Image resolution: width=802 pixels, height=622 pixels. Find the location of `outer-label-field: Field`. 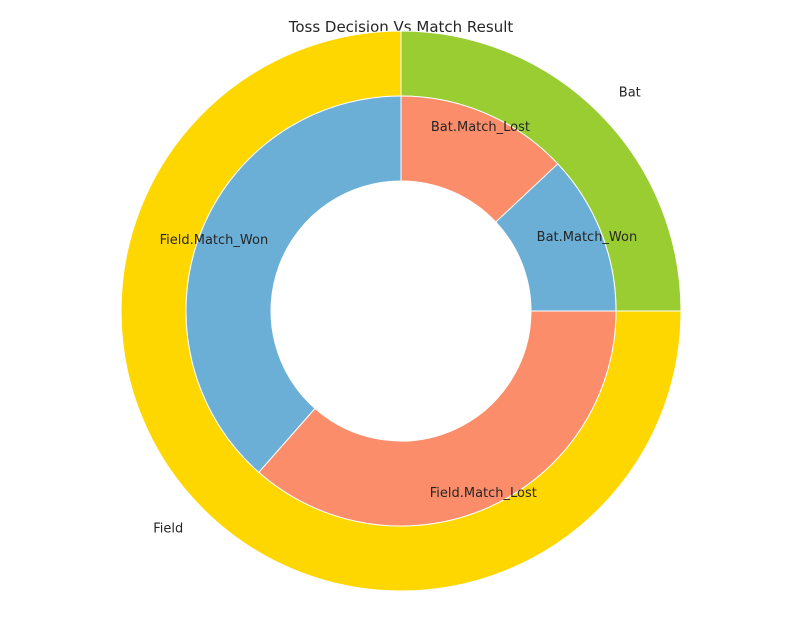

outer-label-field: Field is located at coordinates (168, 528).